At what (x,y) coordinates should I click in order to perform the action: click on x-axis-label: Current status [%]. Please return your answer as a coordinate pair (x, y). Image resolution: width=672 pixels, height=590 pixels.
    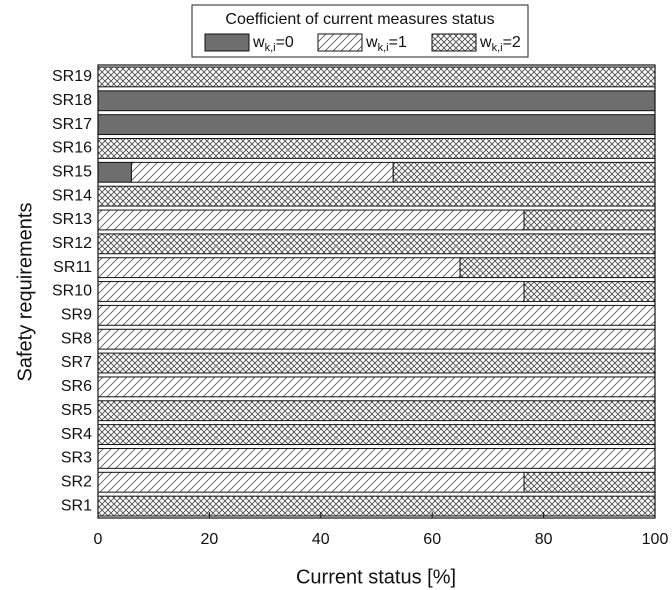
    Looking at the image, I should click on (376, 577).